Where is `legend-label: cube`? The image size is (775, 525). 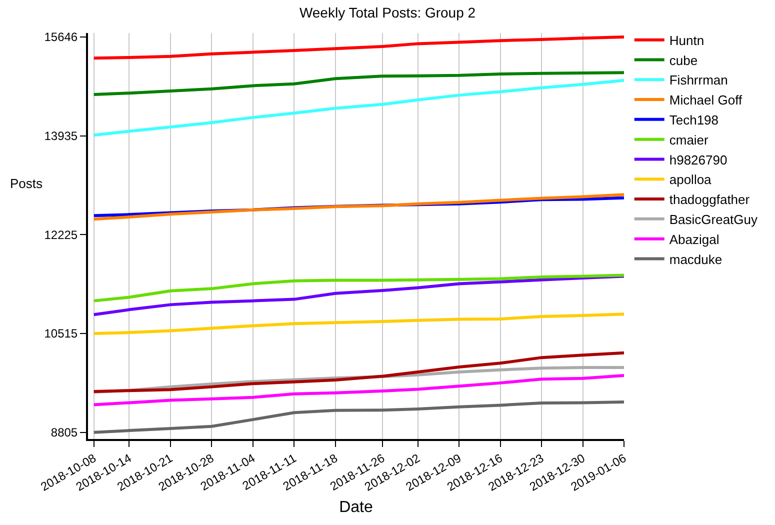 legend-label: cube is located at coordinates (683, 60).